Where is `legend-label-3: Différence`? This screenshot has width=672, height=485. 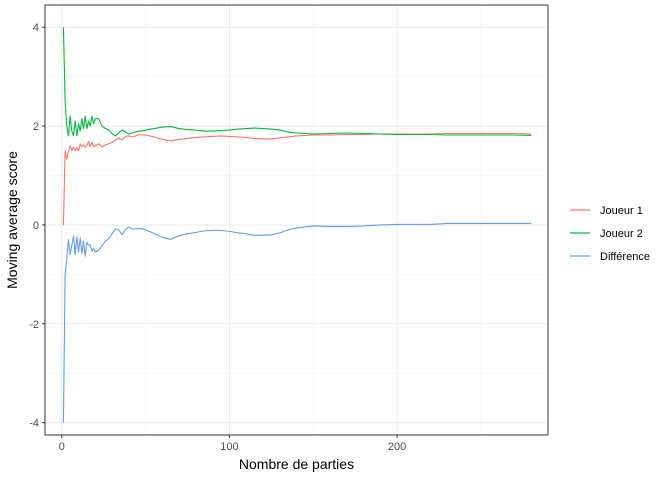
legend-label-3: Différence is located at coordinates (625, 257).